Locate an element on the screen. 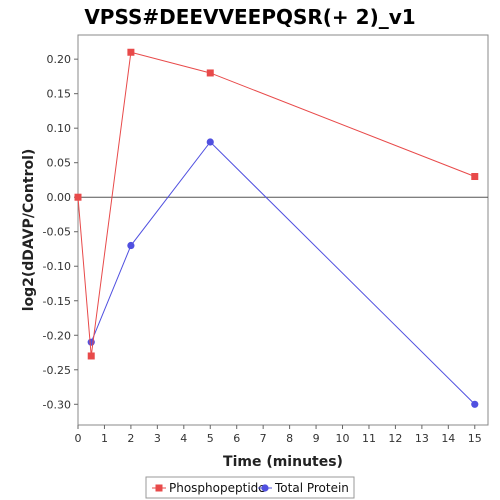  y-tick-label: -0.05 is located at coordinates (57, 232).